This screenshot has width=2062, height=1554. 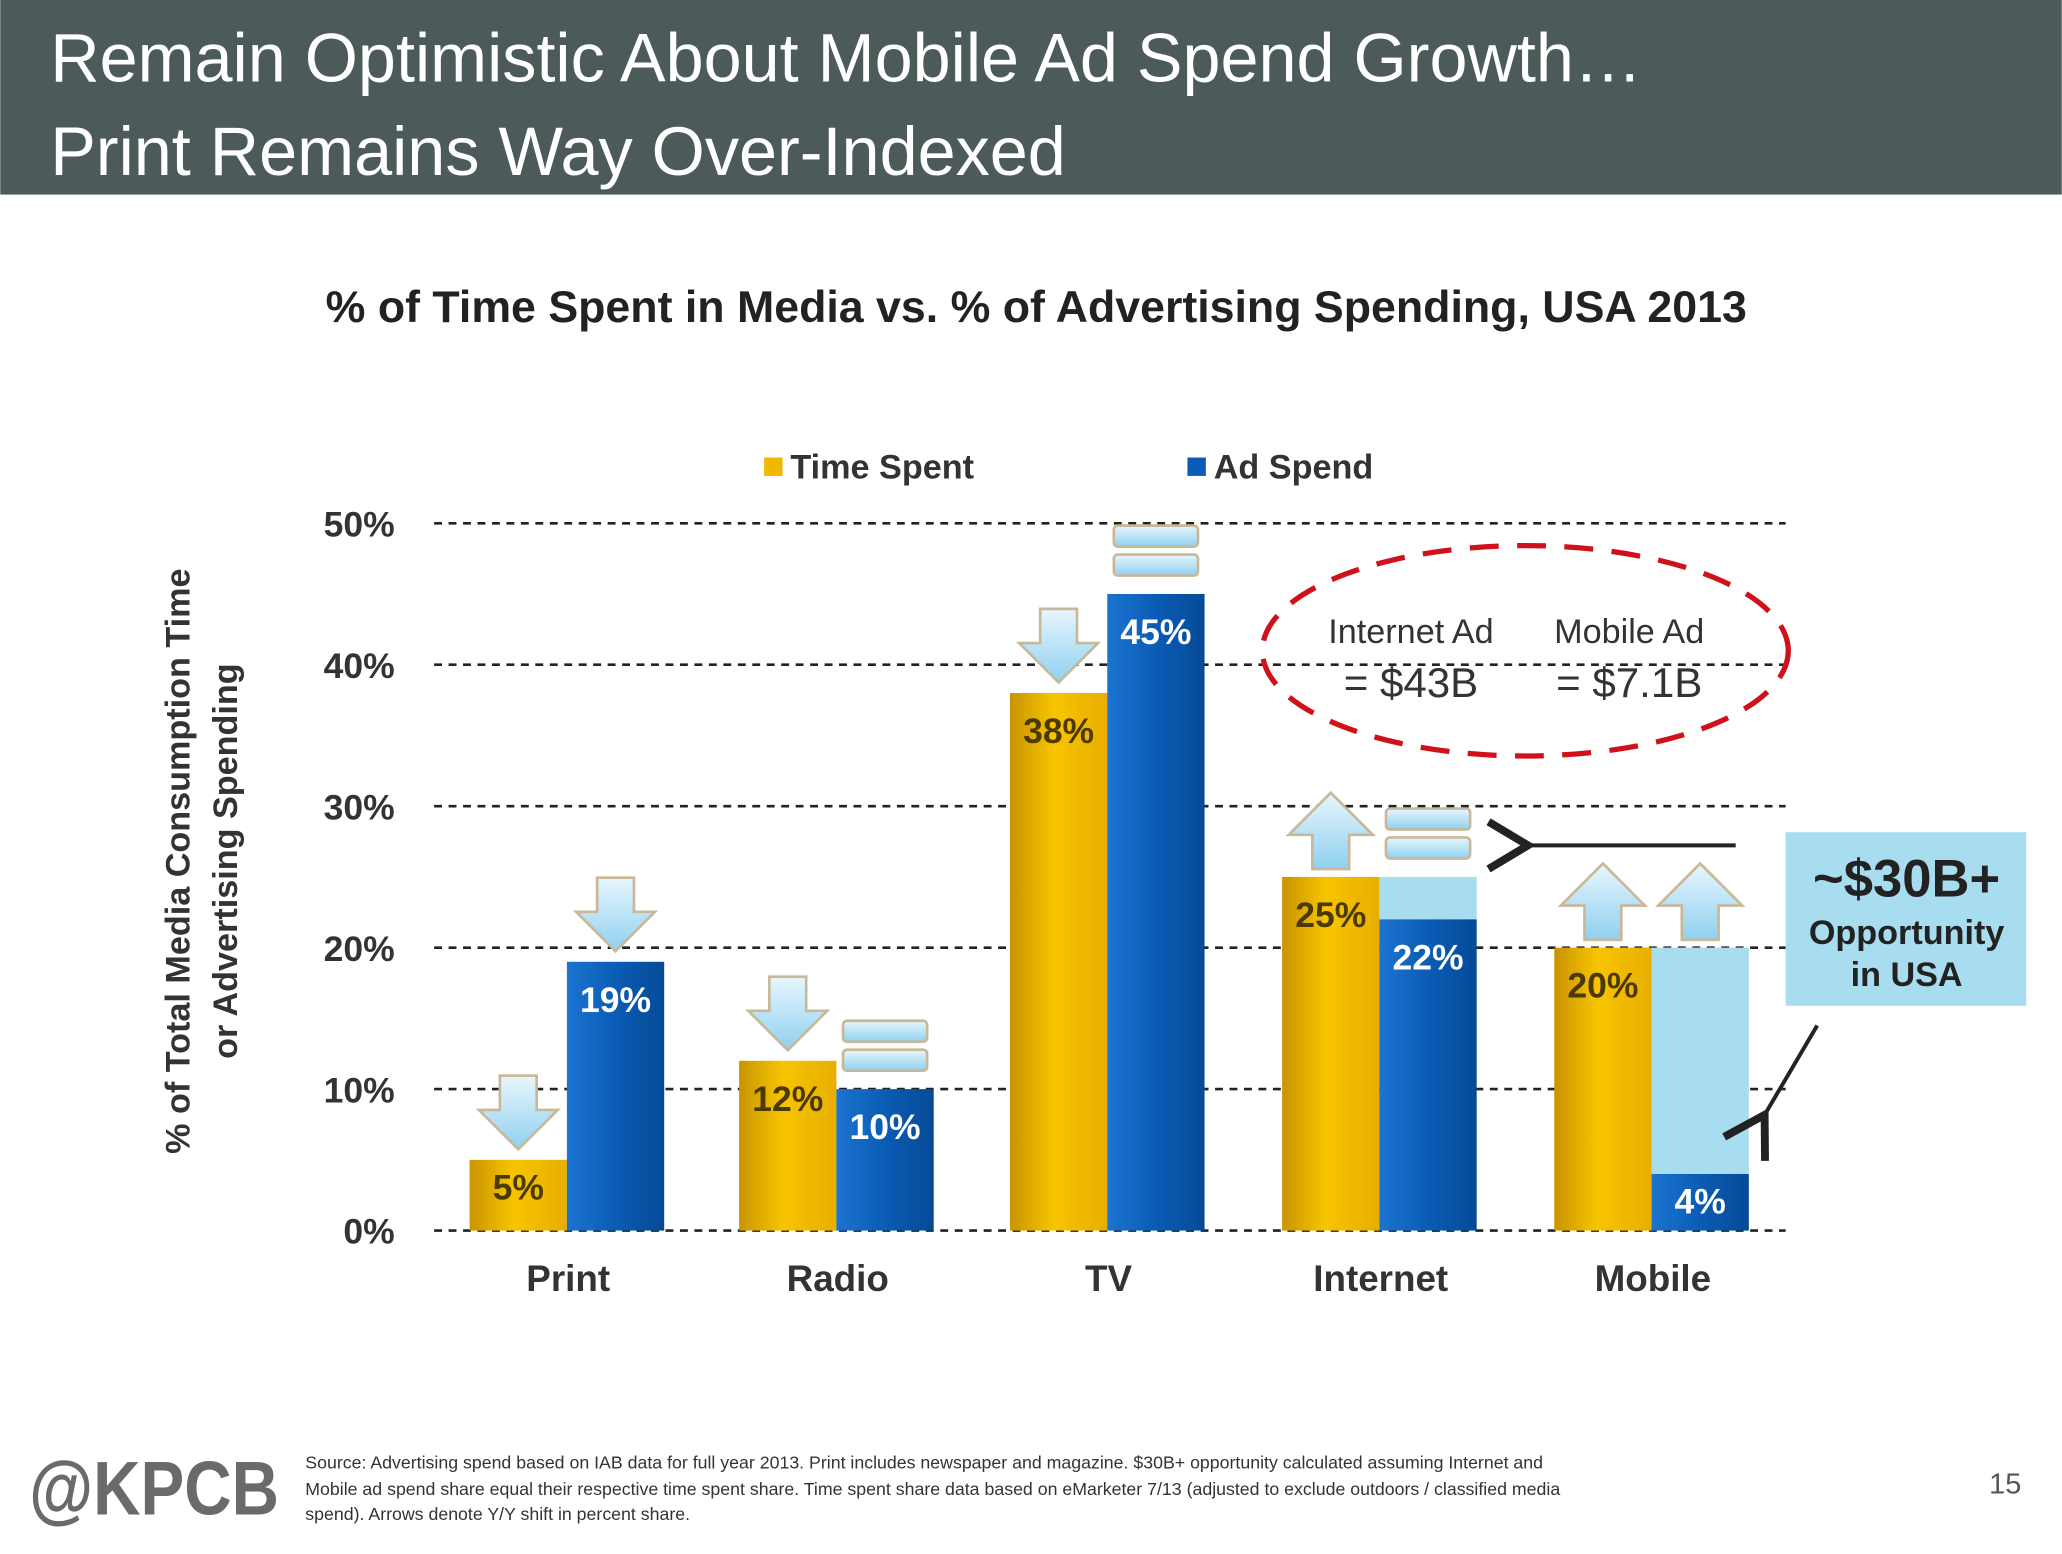 I want to click on x-tick-label: TV, so click(x=1108, y=1278).